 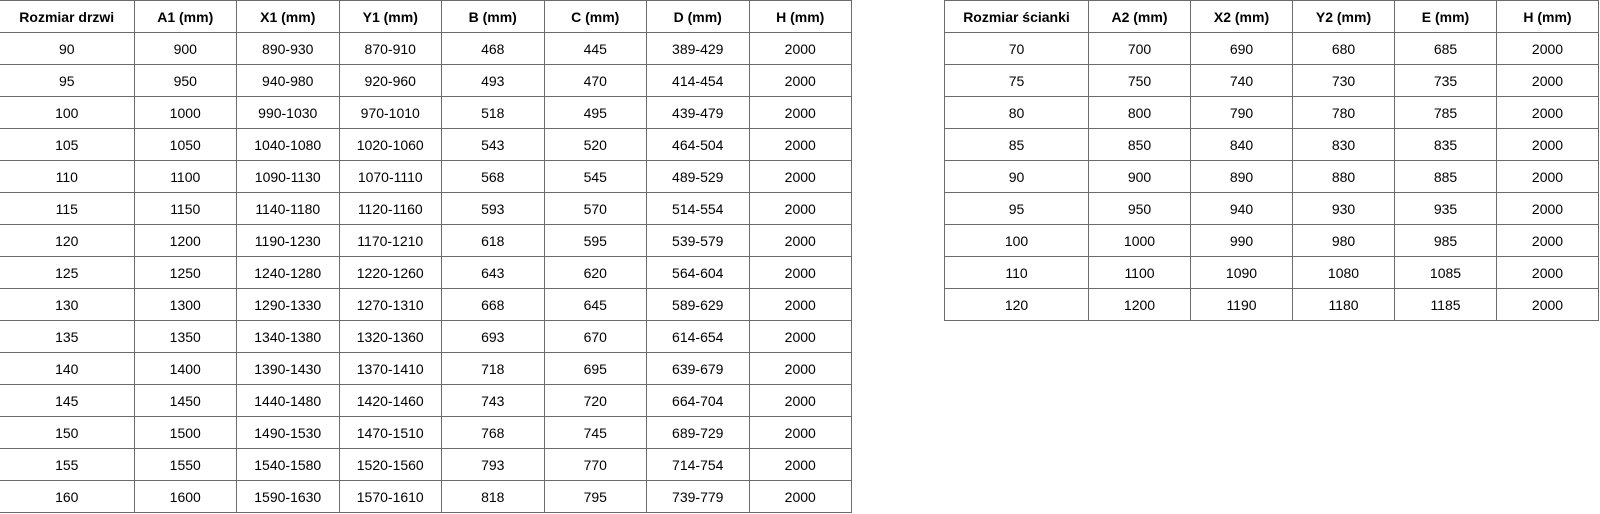 I want to click on table-cell: 718, so click(x=493, y=368).